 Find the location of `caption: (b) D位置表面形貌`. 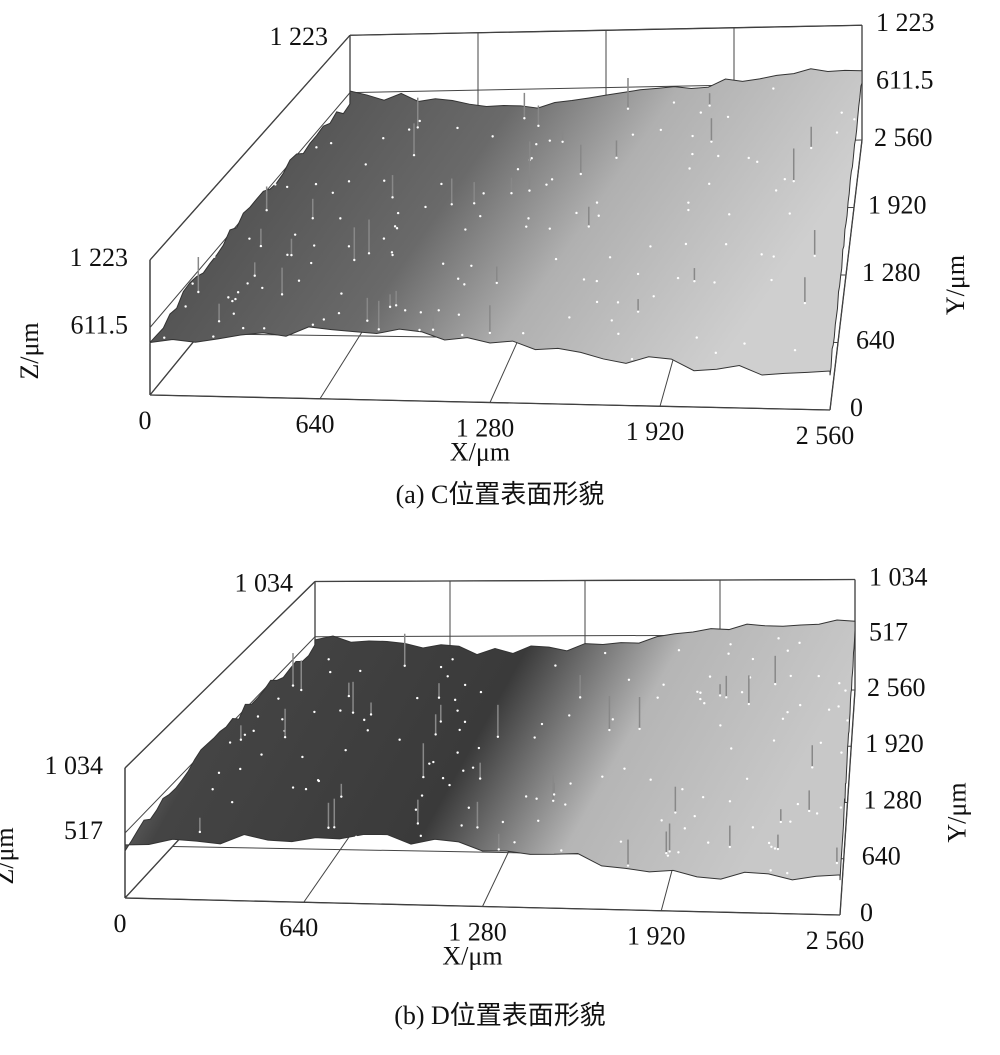

caption: (b) D位置表面形貌 is located at coordinates (500, 1015).